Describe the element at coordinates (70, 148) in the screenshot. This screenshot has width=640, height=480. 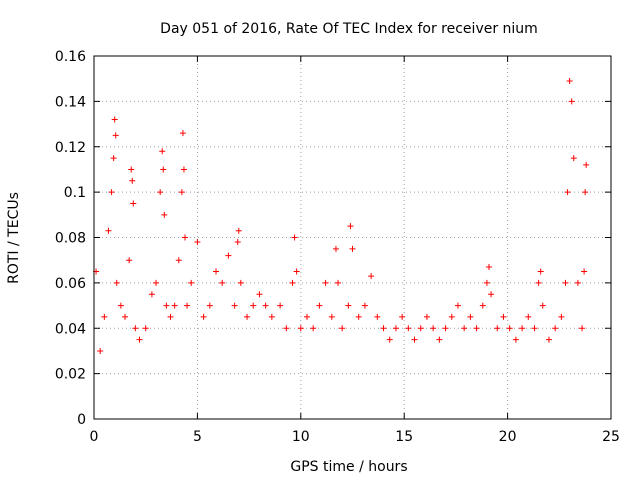
I see `y-tick-label: 0.12` at that location.